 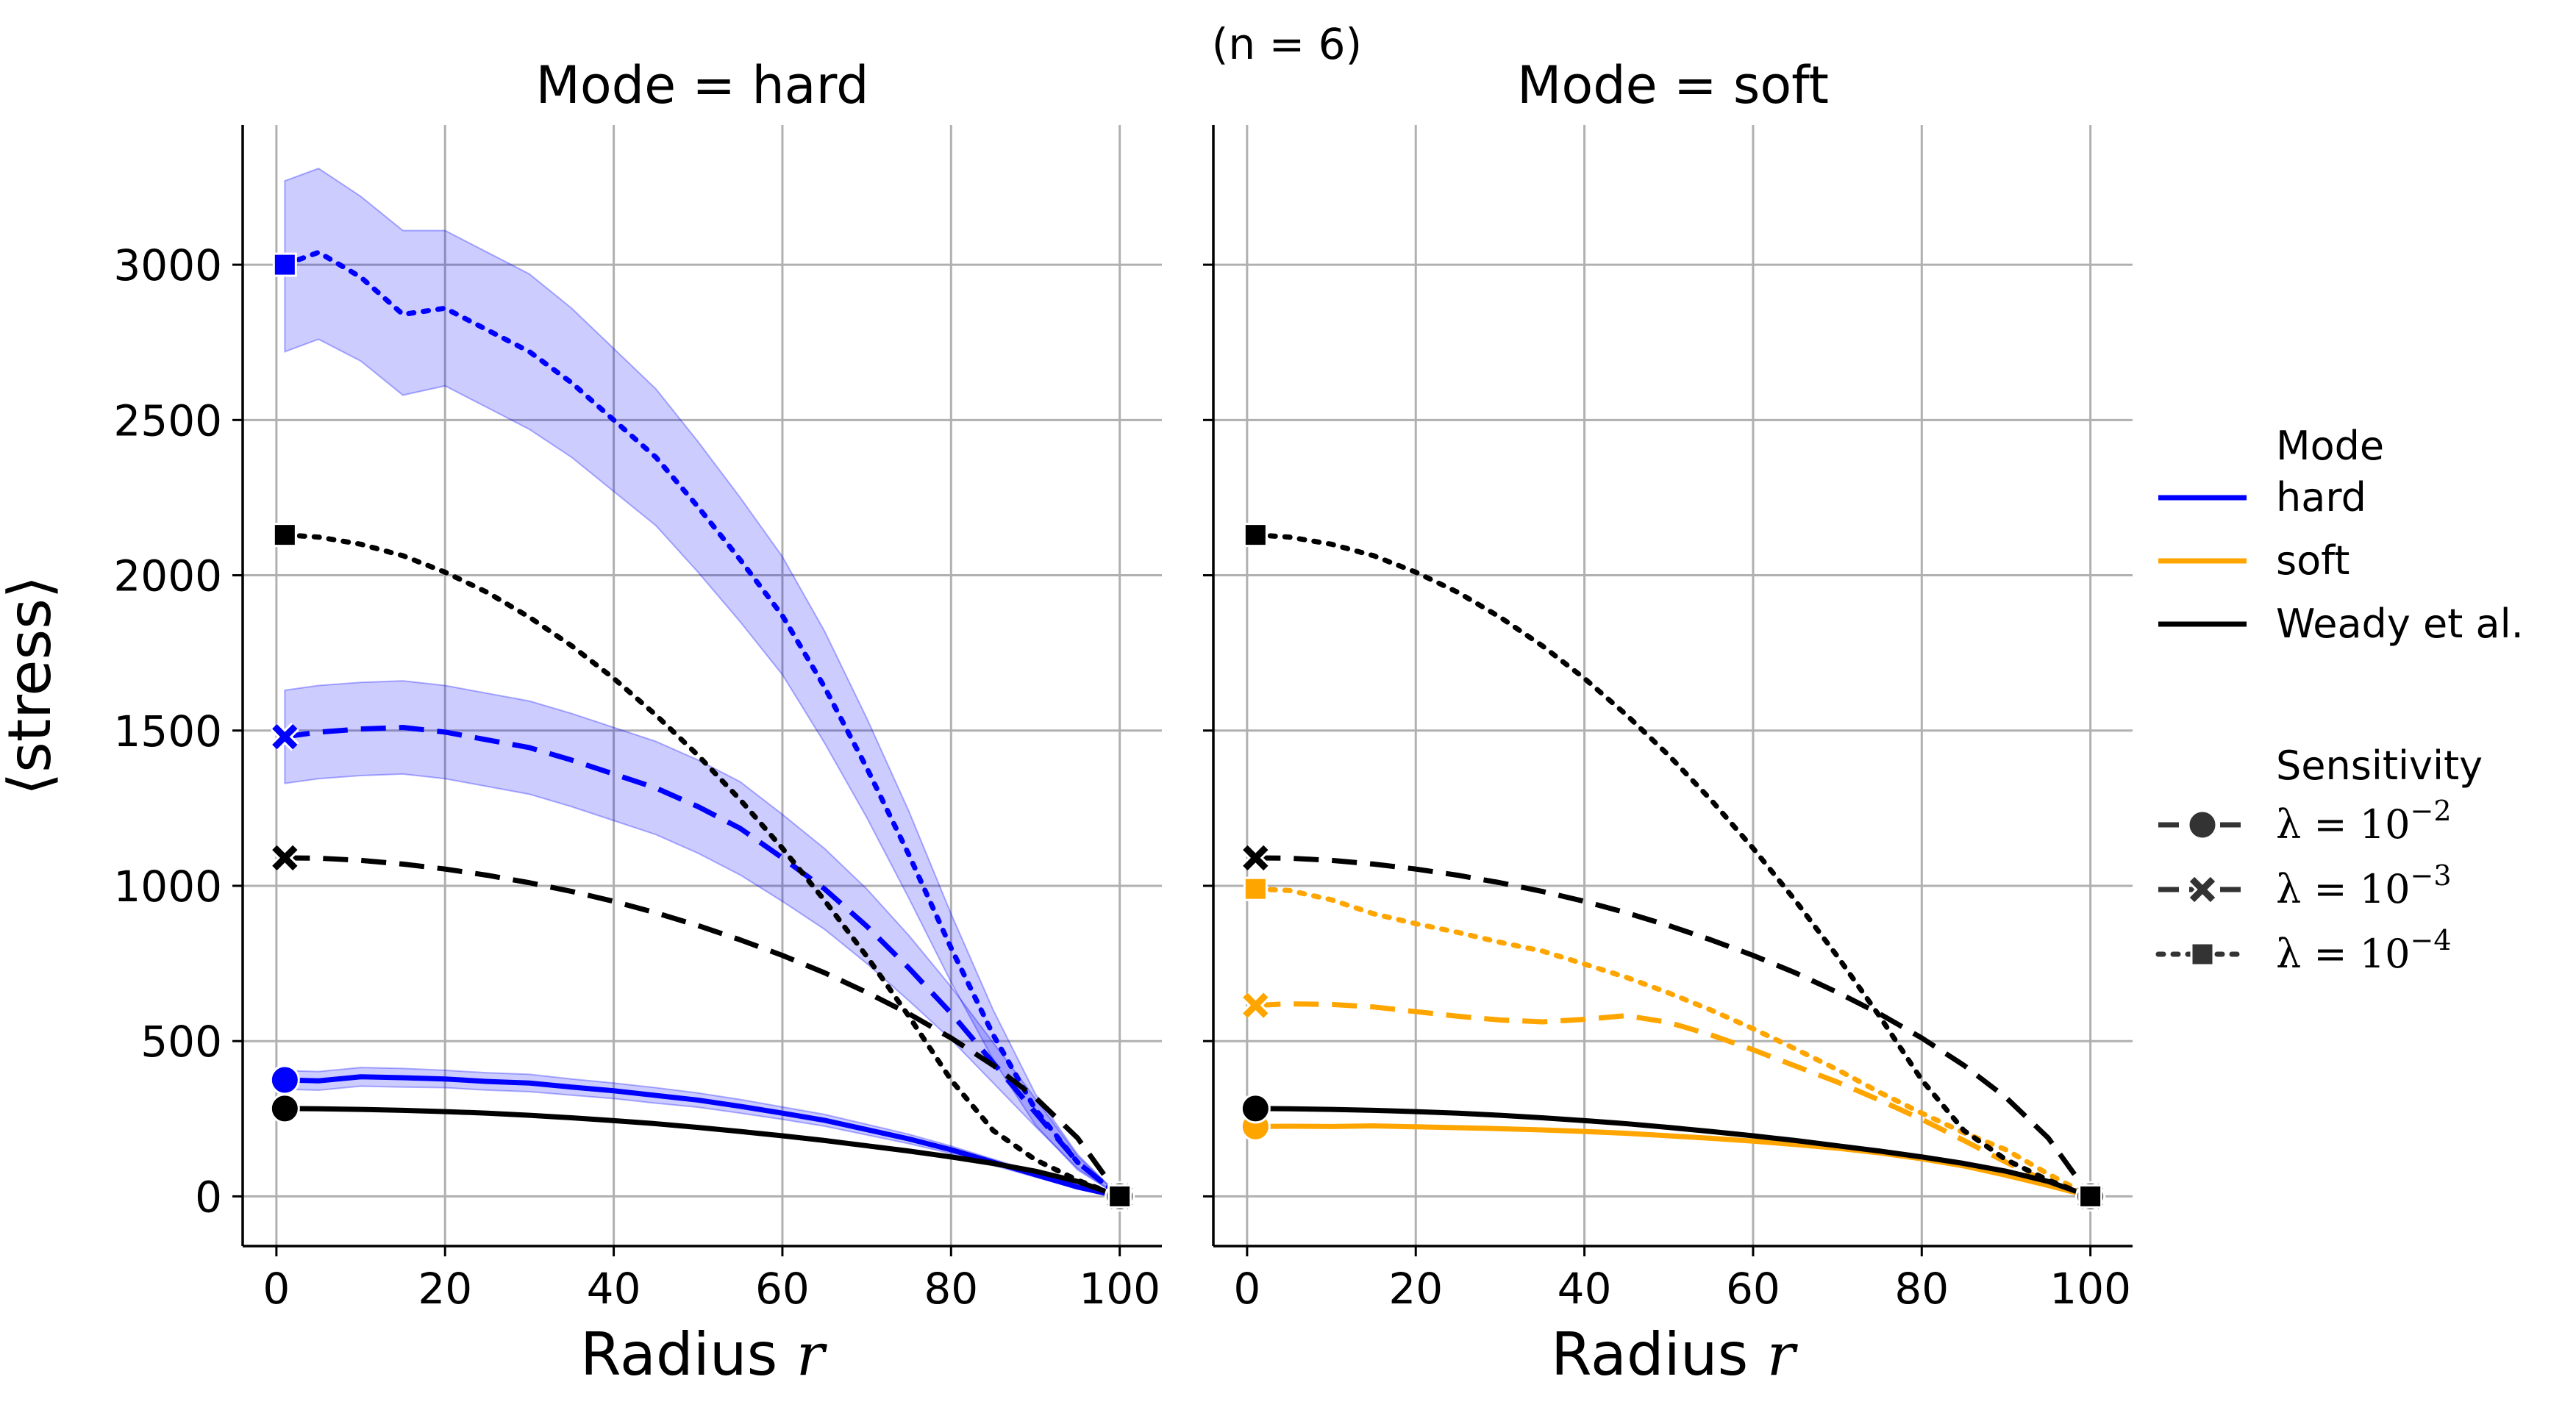 I want to click on series-line-hard-circle, so click(x=703, y=1136).